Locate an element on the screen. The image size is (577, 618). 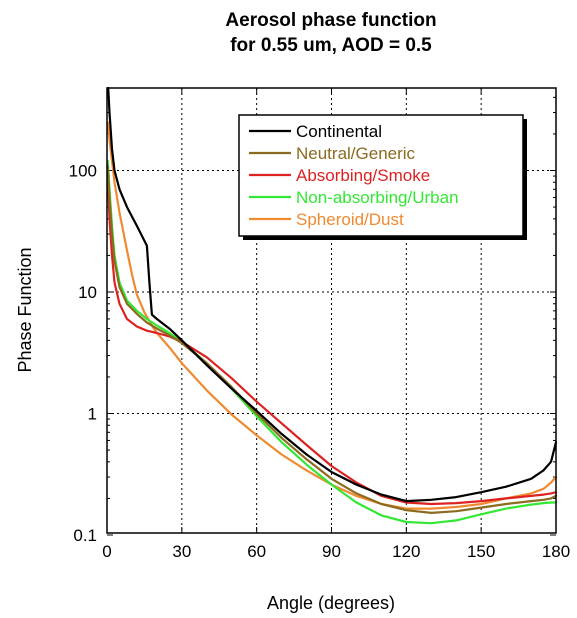
legend-label: Spheroid/Dust is located at coordinates (350, 219).